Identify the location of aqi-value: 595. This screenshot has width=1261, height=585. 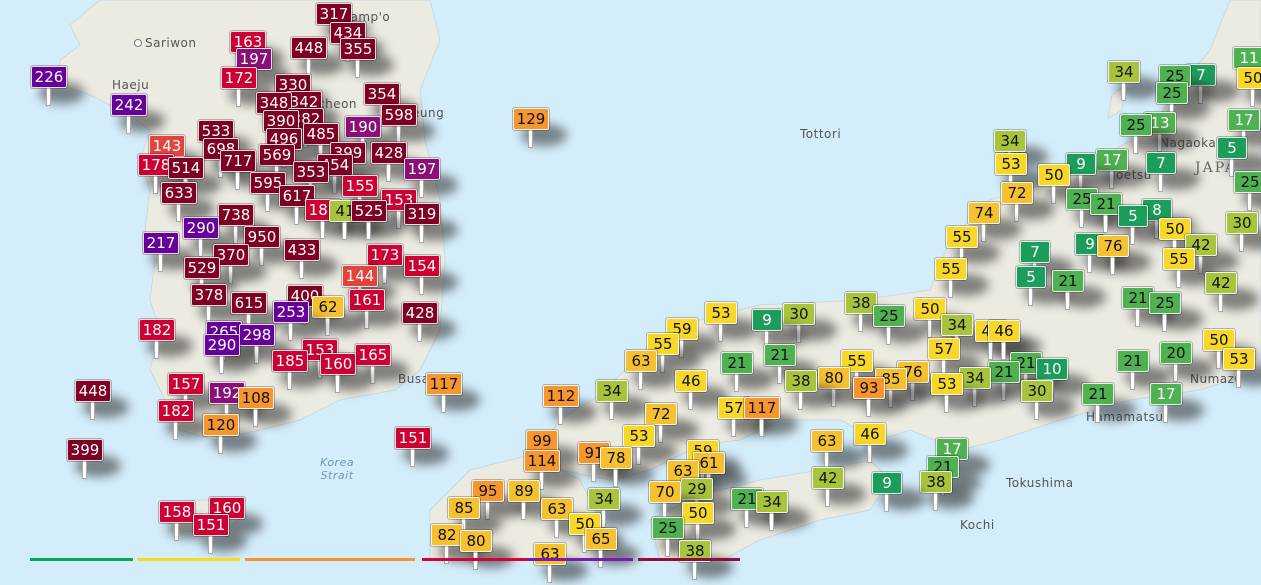
(268, 183).